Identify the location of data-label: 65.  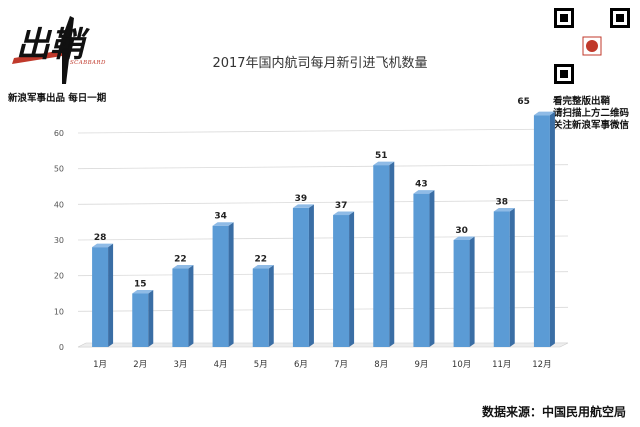
(523, 102).